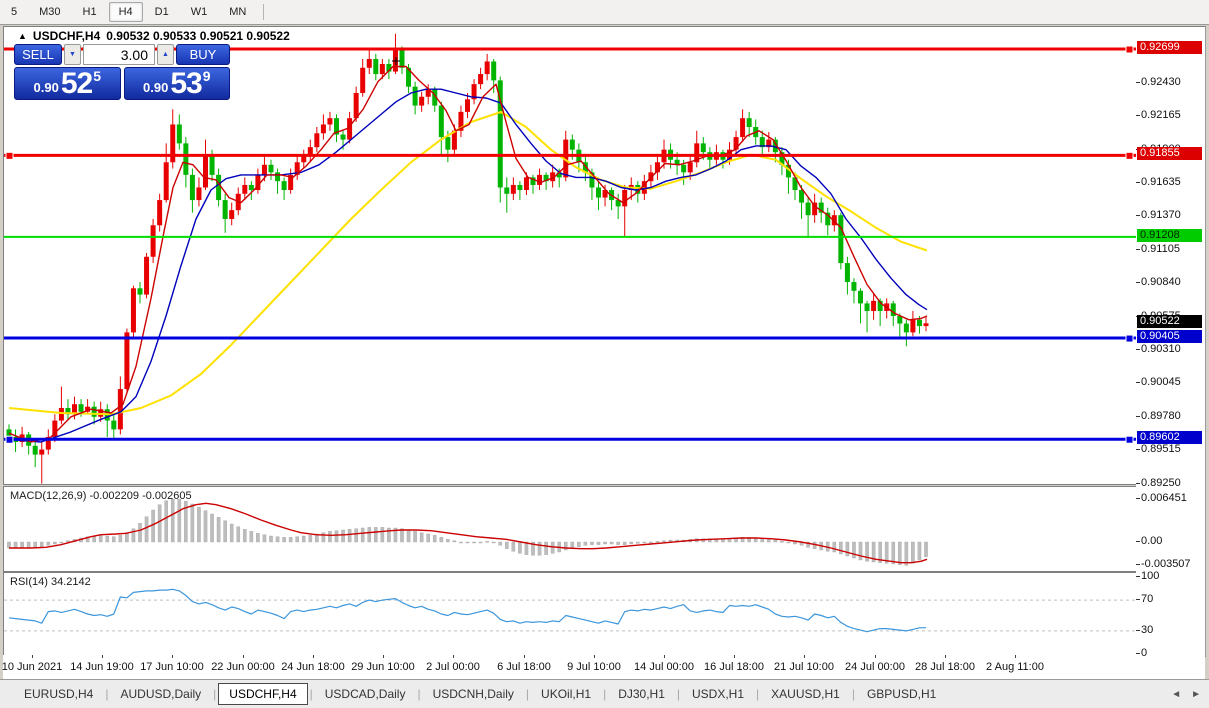 Image resolution: width=1209 pixels, height=708 pixels. What do you see at coordinates (238, 12) in the screenshot?
I see `timeframe-button-mn: MN` at bounding box center [238, 12].